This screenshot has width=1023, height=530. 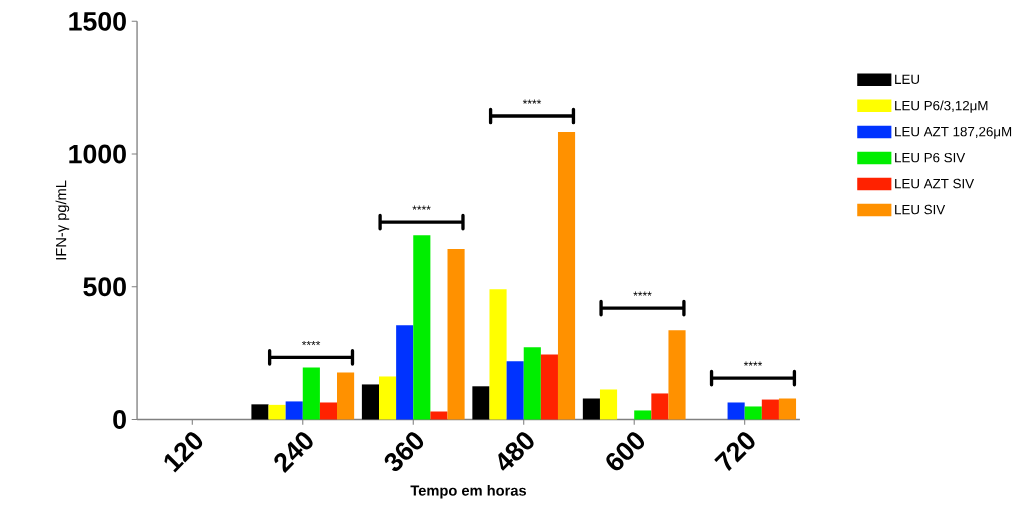 What do you see at coordinates (625, 451) in the screenshot?
I see `x-tick-label: 600` at bounding box center [625, 451].